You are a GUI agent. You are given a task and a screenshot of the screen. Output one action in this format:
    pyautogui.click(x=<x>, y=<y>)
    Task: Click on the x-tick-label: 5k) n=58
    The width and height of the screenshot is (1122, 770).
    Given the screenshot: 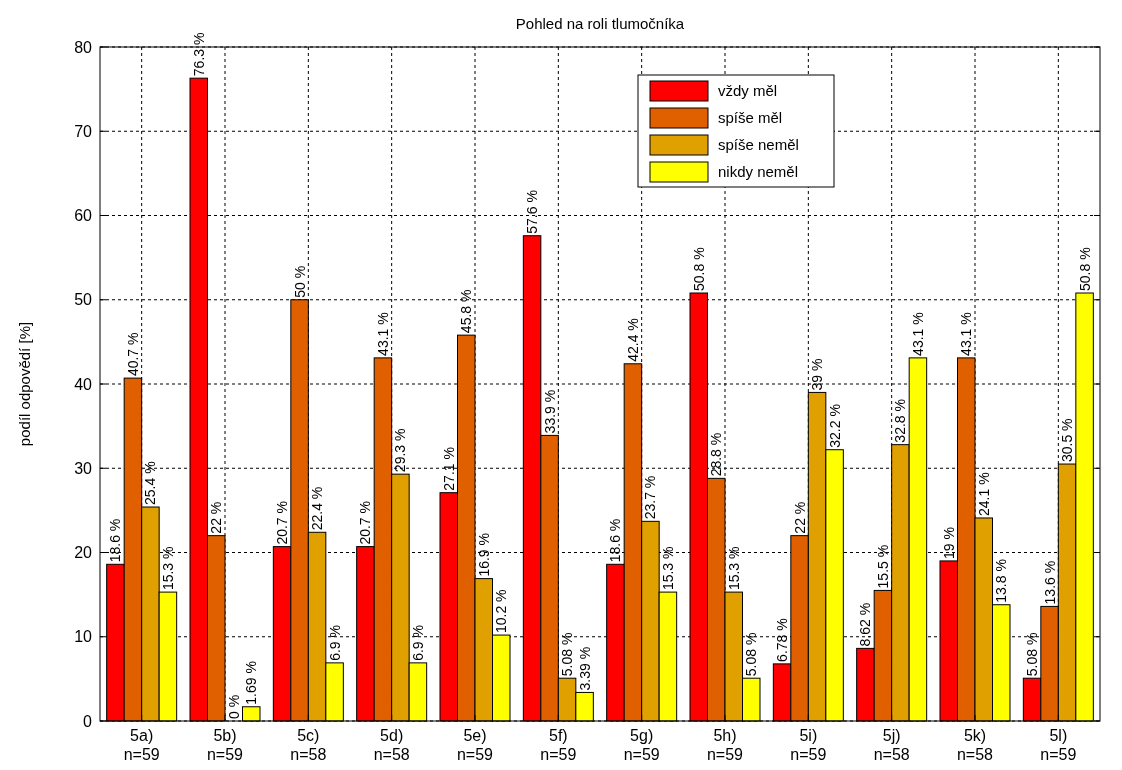 What is the action you would take?
    pyautogui.click(x=975, y=745)
    